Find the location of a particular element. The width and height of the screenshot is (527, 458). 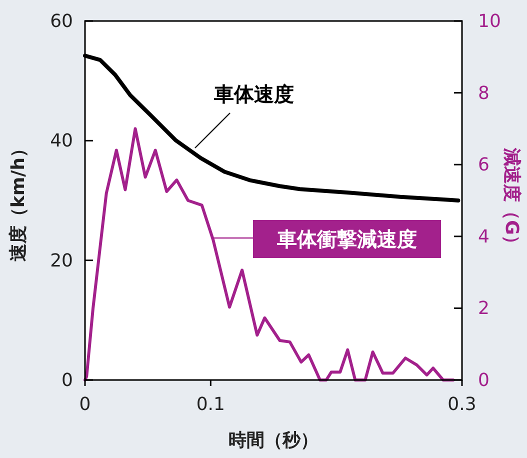

y2-tick-label: 2 is located at coordinates (484, 309).